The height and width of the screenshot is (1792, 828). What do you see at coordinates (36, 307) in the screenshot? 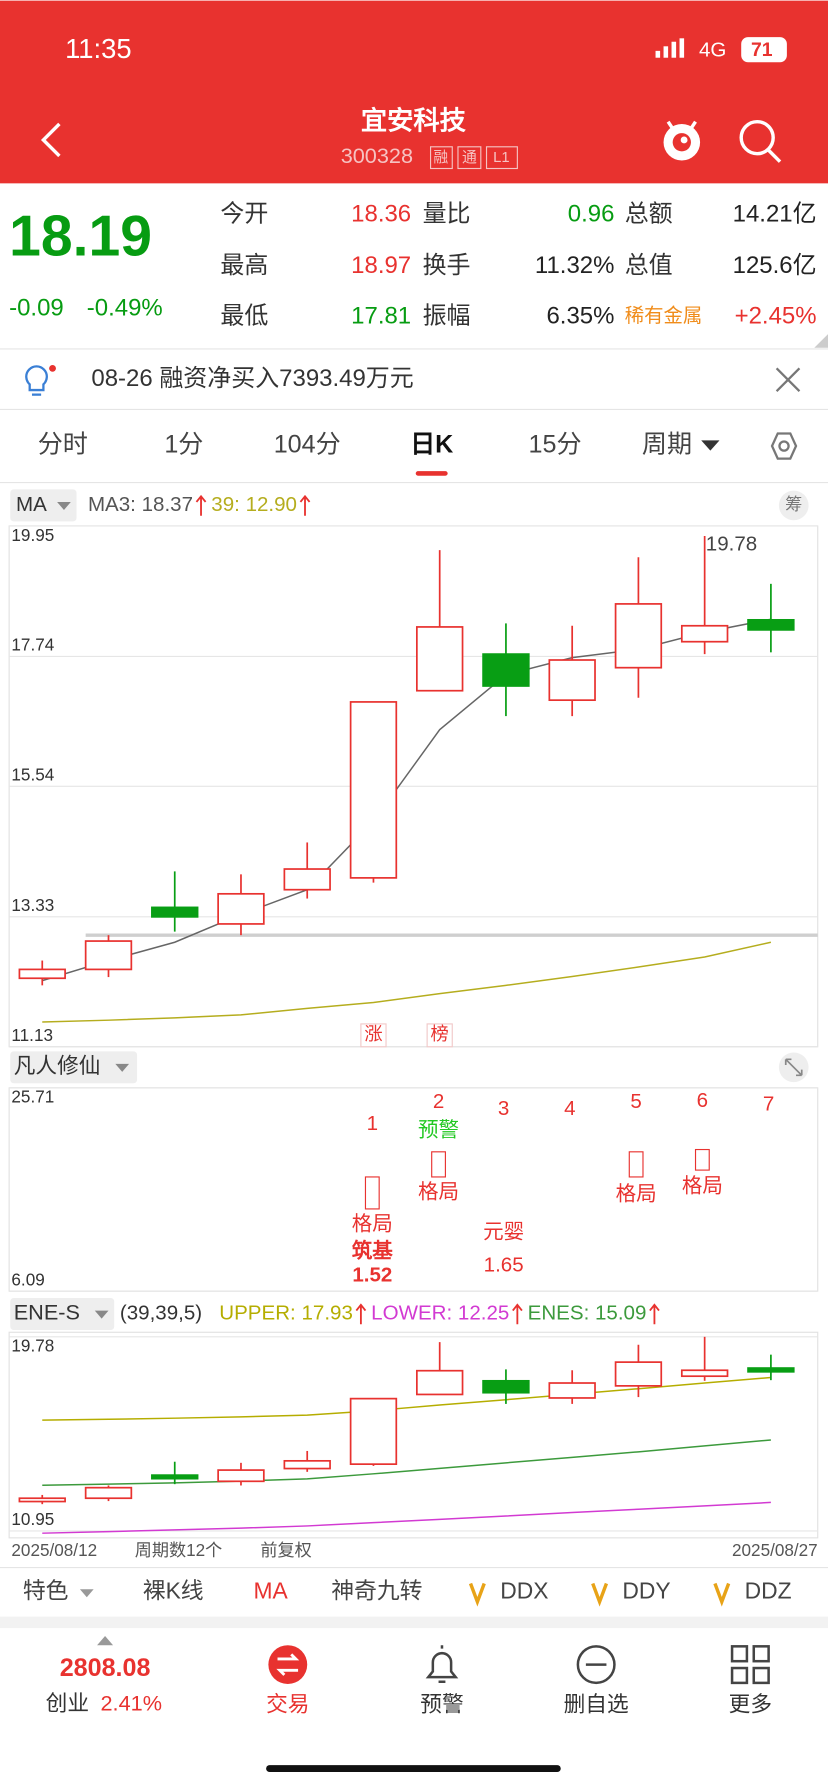
I see `price-change: -0.09` at bounding box center [36, 307].